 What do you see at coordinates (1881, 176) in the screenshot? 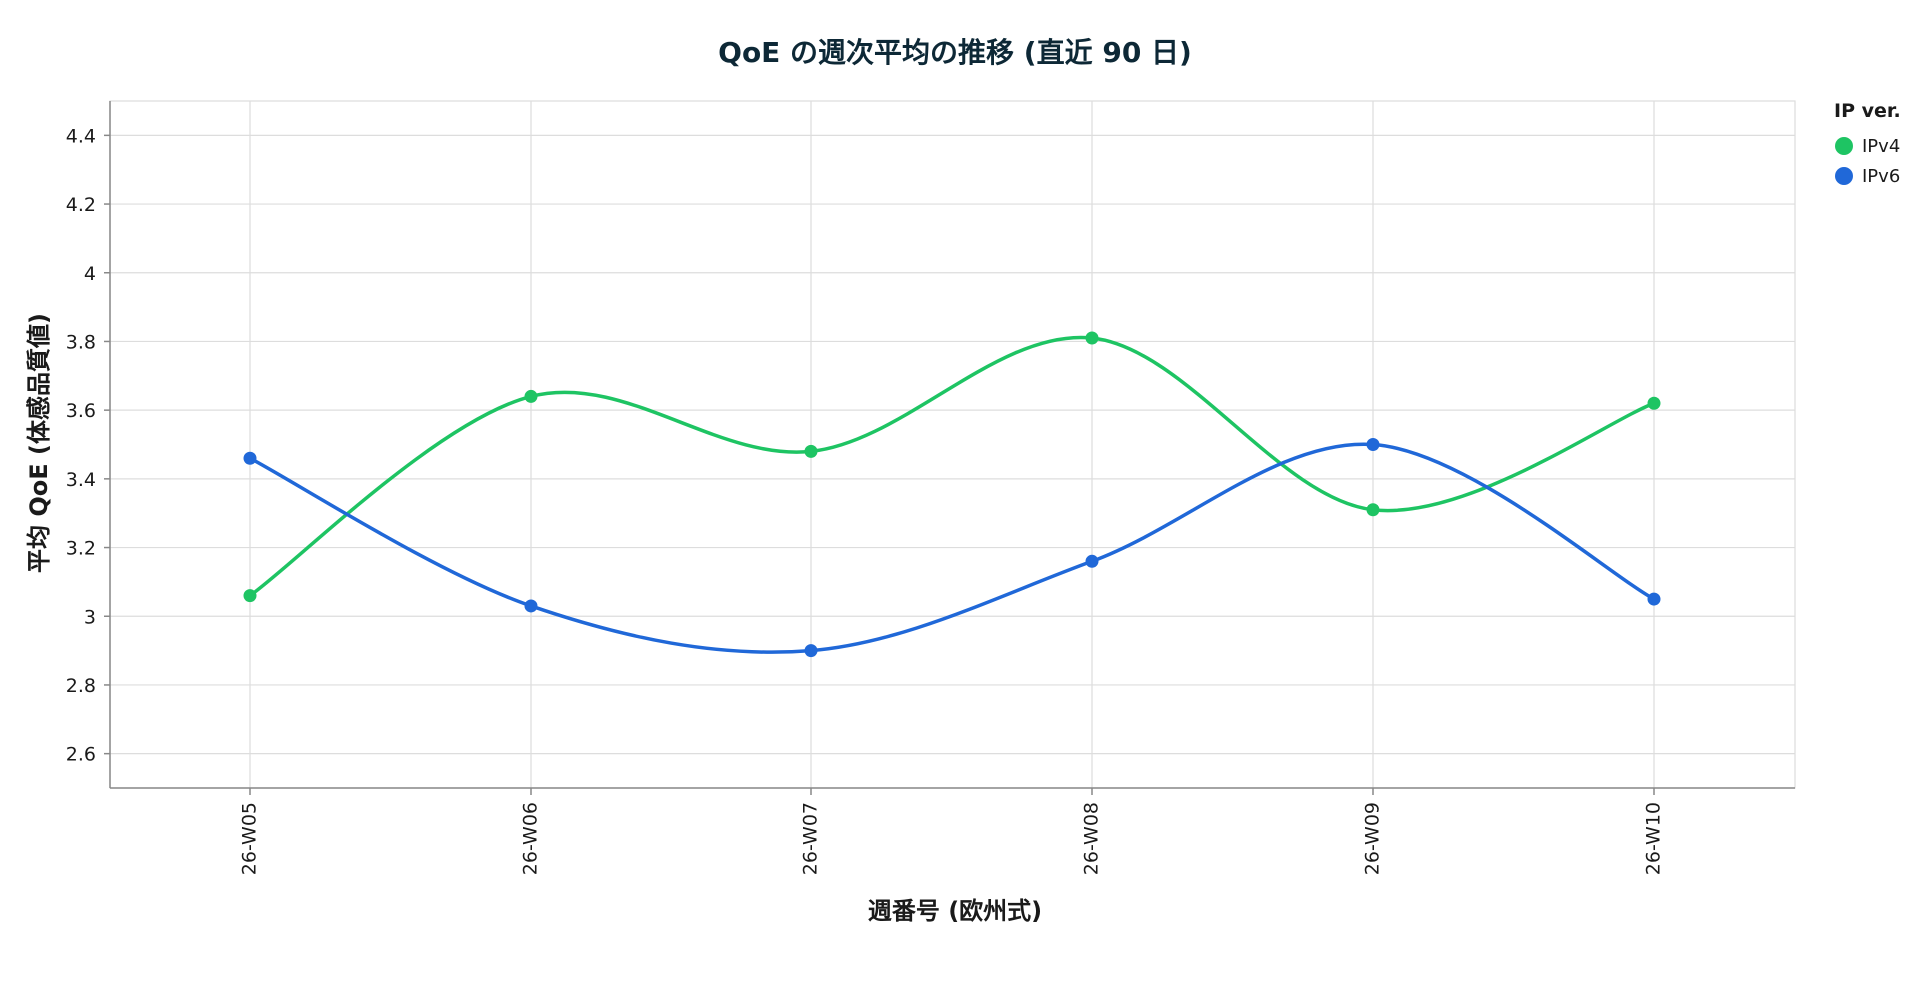
I see `legend-label-ipv6: IPv6` at bounding box center [1881, 176].